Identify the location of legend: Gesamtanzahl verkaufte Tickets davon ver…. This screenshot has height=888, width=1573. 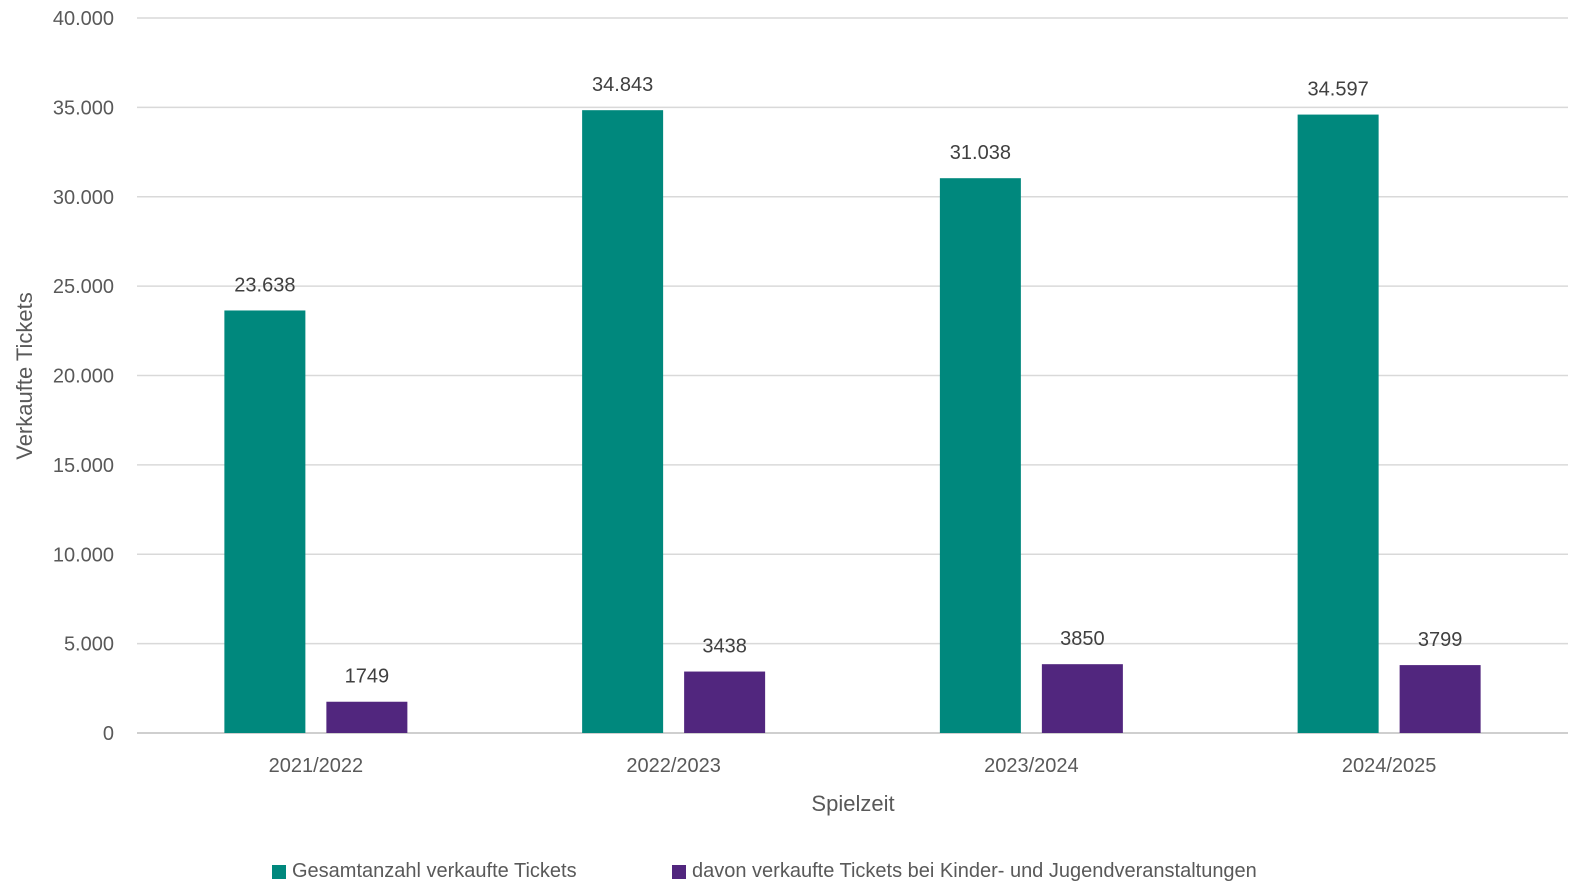
(786, 873).